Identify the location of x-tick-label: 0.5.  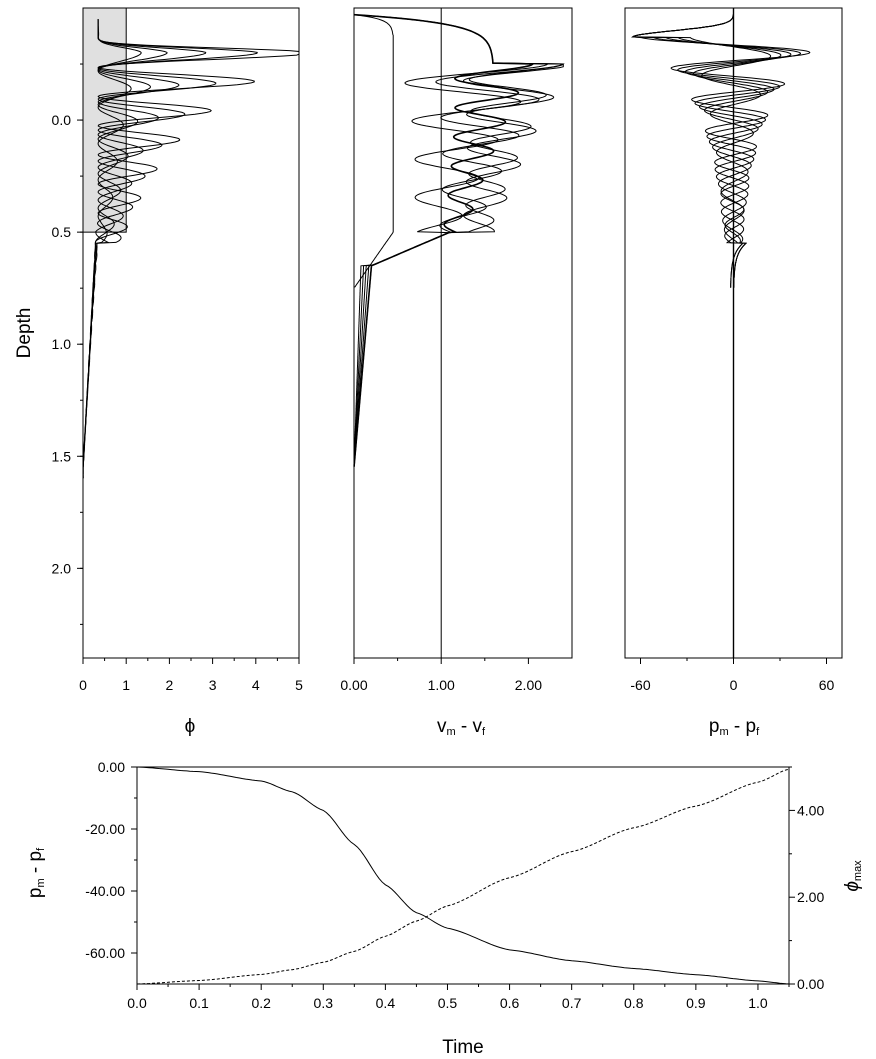
(448, 1003).